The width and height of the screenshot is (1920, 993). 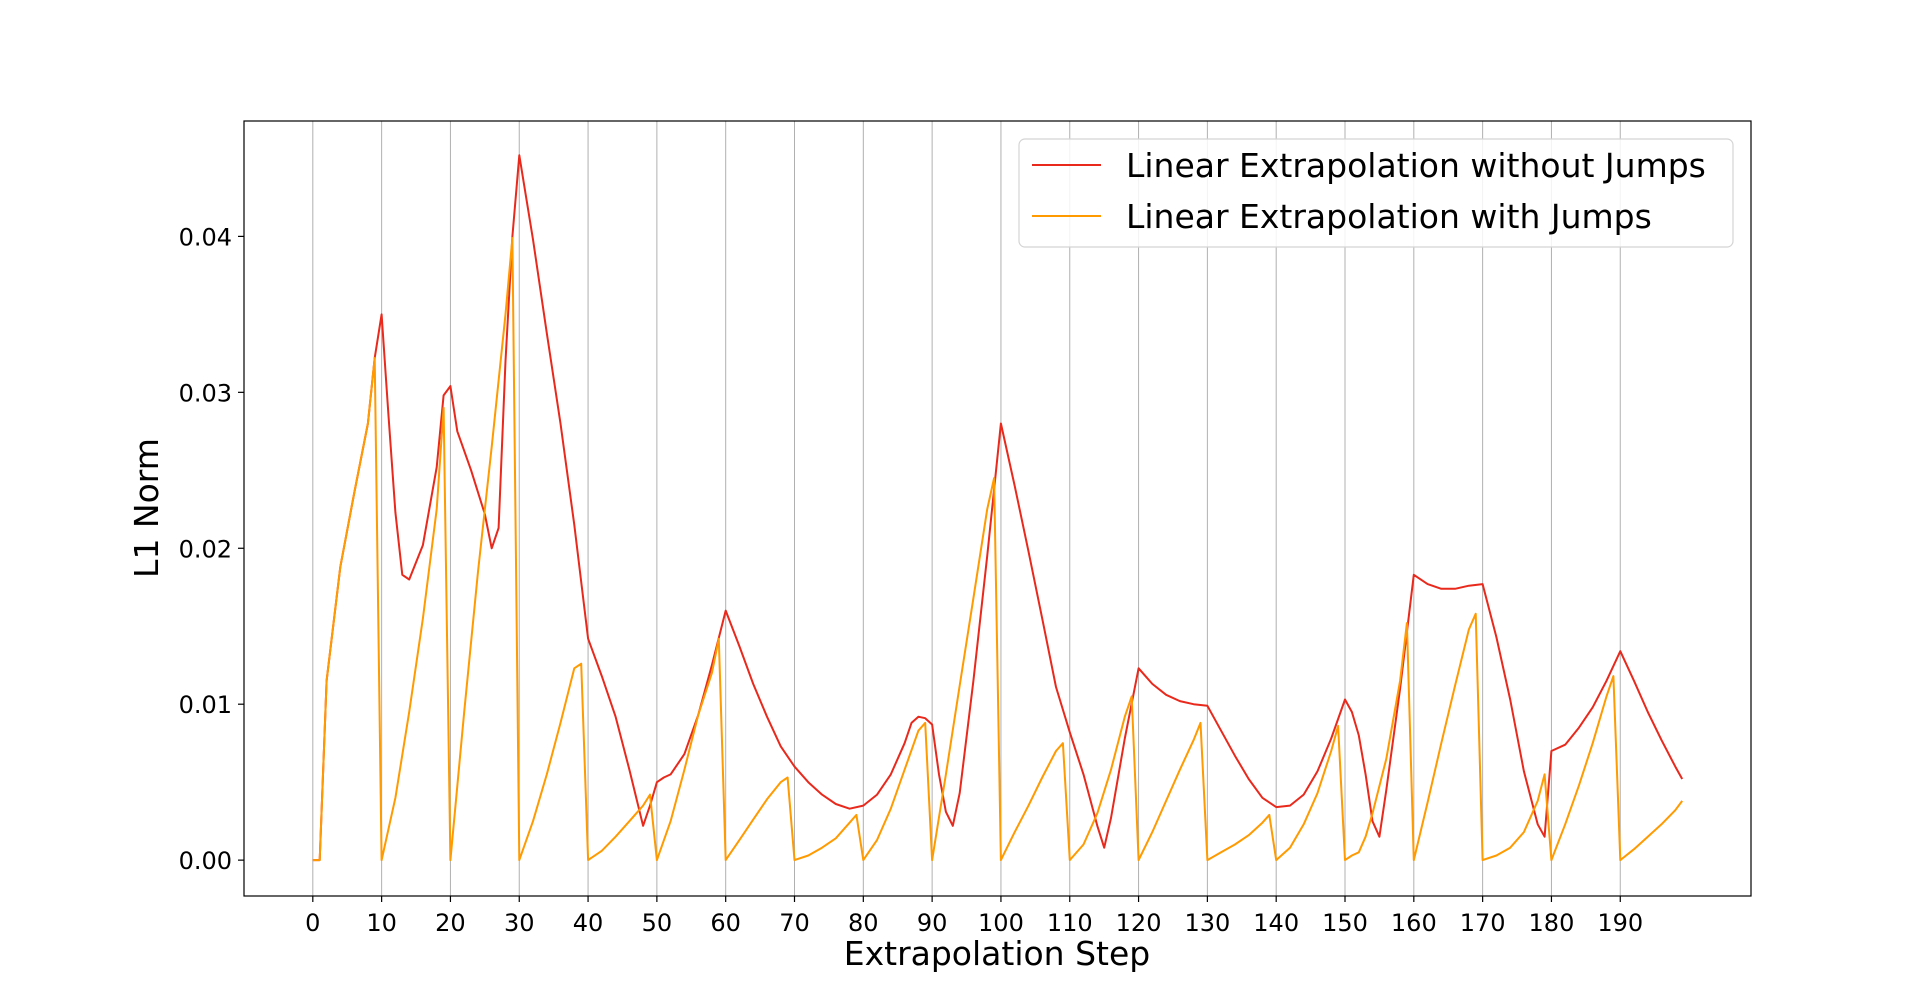 I want to click on x-tick-label: 150, so click(x=1345, y=923).